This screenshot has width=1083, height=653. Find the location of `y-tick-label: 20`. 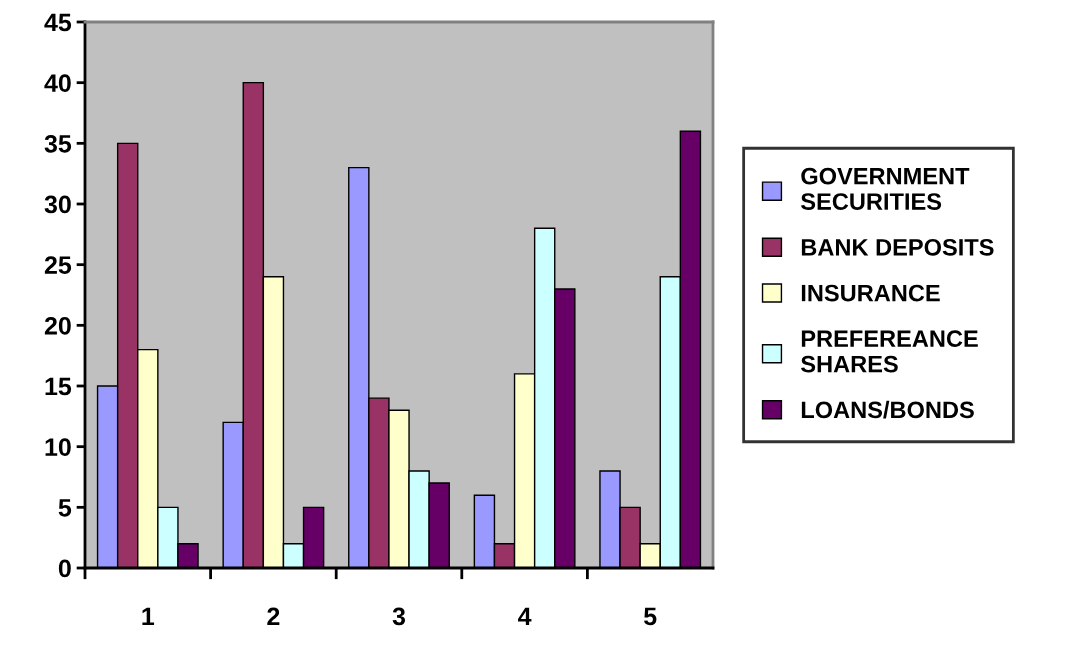

y-tick-label: 20 is located at coordinates (57, 325).